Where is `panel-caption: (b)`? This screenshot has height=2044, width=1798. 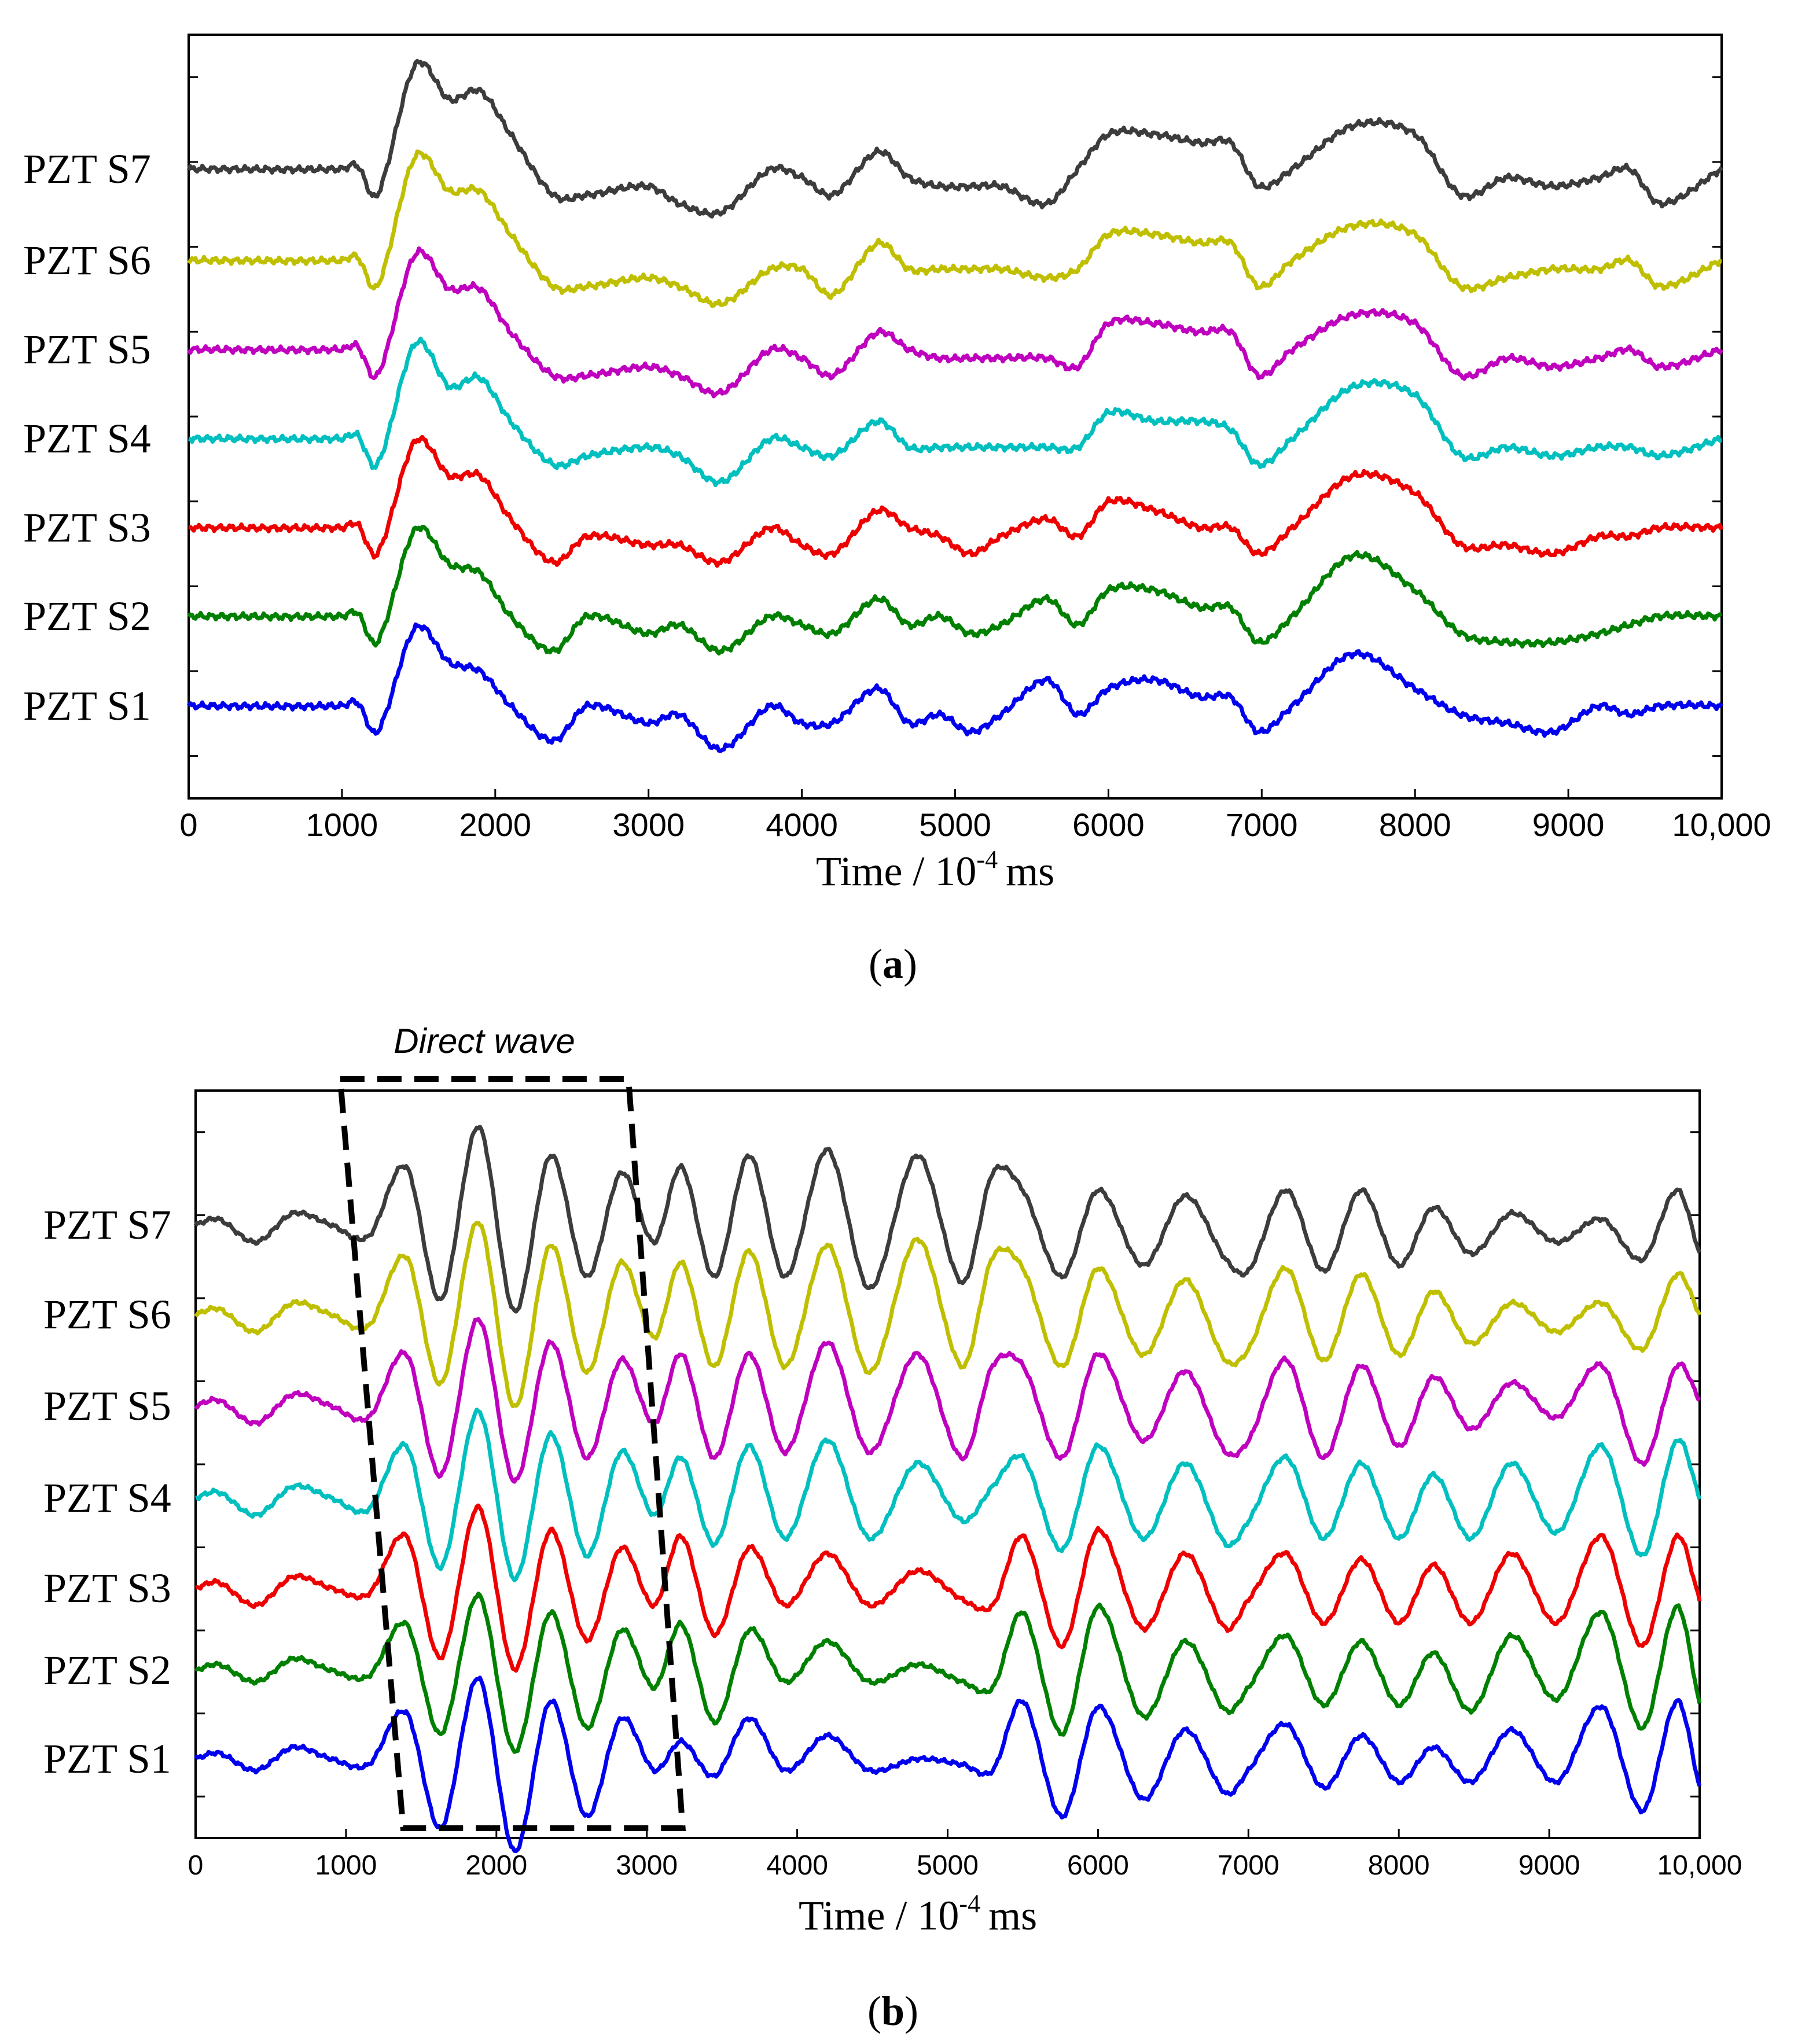
panel-caption: (b) is located at coordinates (892, 2011).